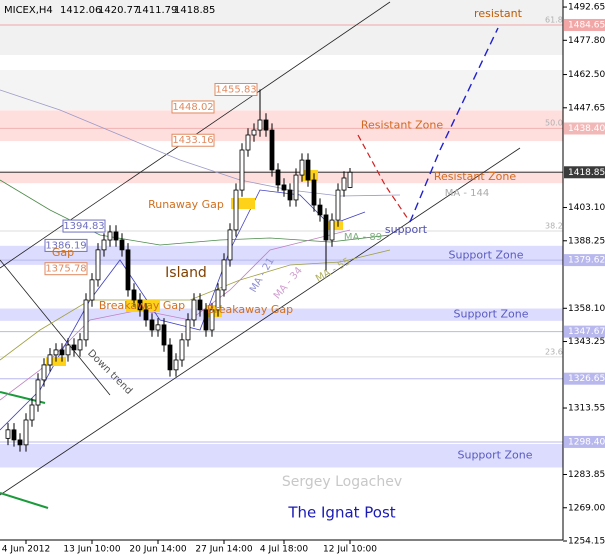 Image resolution: width=605 pixels, height=555 pixels. Describe the element at coordinates (83, 226) in the screenshot. I see `price-box-label: 1394.83` at that location.